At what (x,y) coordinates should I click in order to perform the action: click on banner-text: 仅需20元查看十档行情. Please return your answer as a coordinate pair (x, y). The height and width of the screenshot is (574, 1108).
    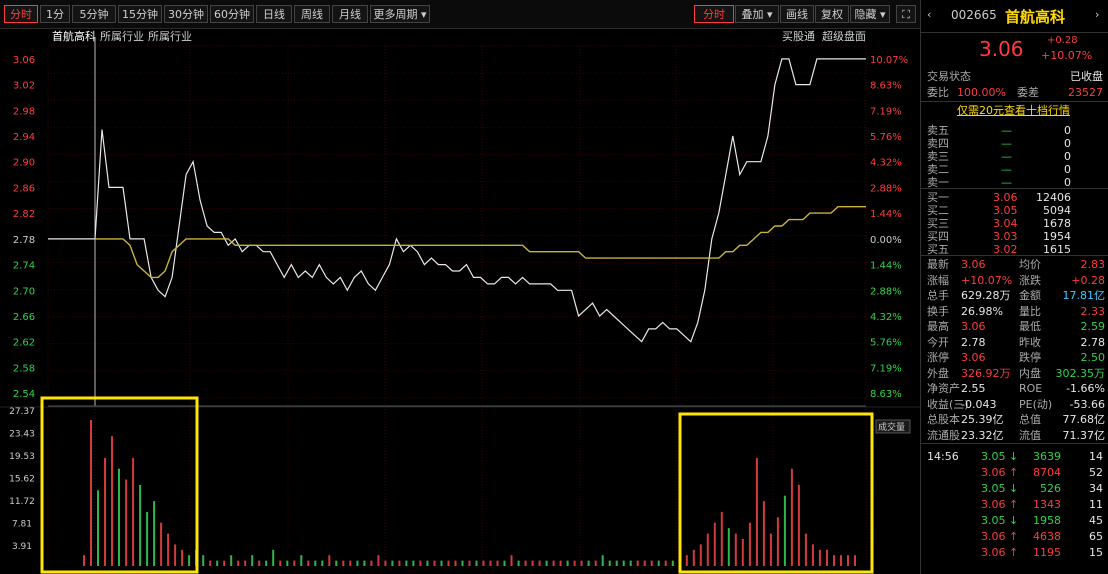
    Looking at the image, I should click on (1013, 110).